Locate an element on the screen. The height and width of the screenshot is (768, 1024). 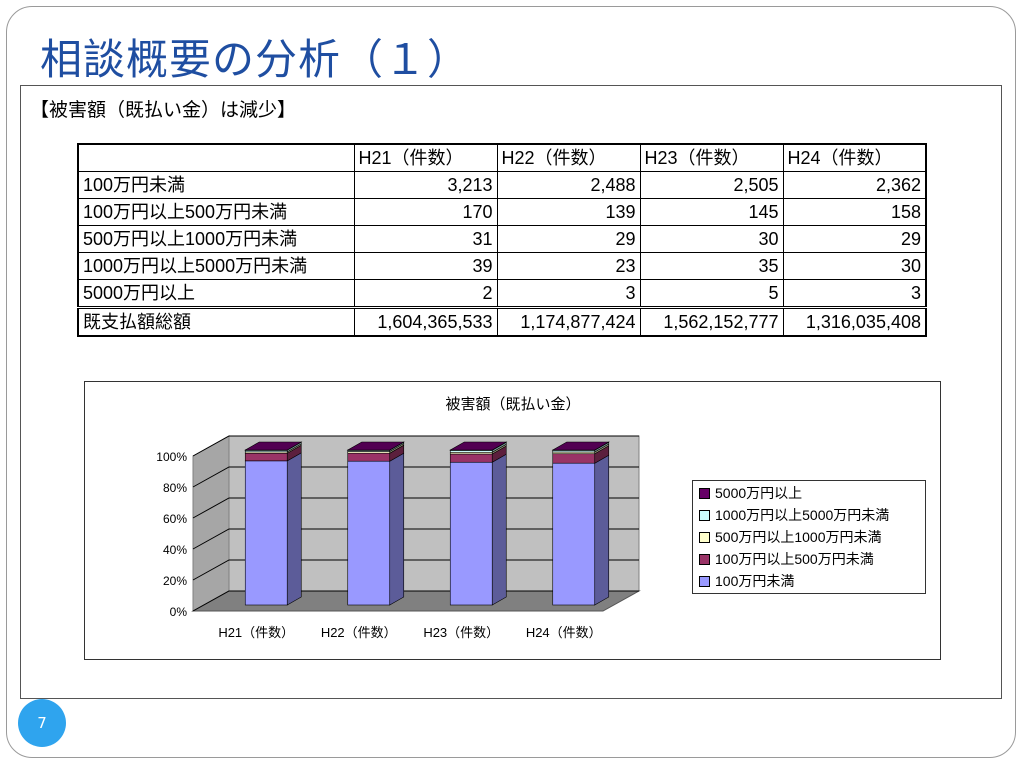
legend-item: 100万円未満 is located at coordinates (746, 581).